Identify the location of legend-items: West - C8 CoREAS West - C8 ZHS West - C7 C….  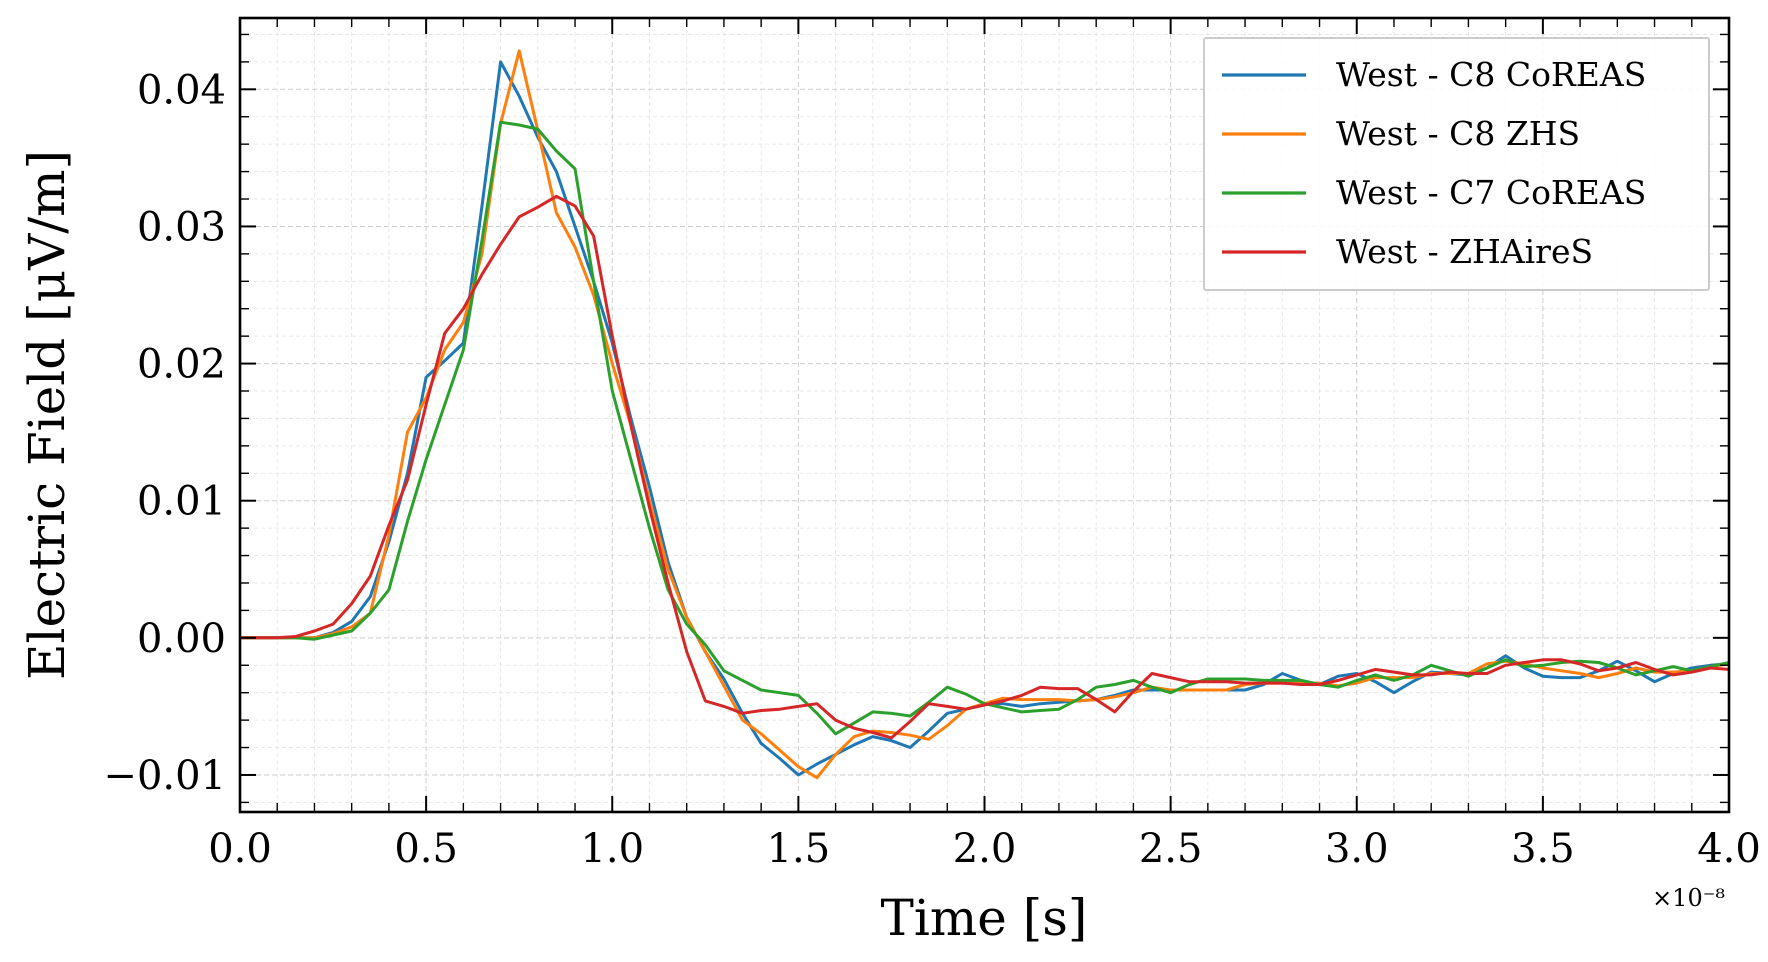
(1434, 163).